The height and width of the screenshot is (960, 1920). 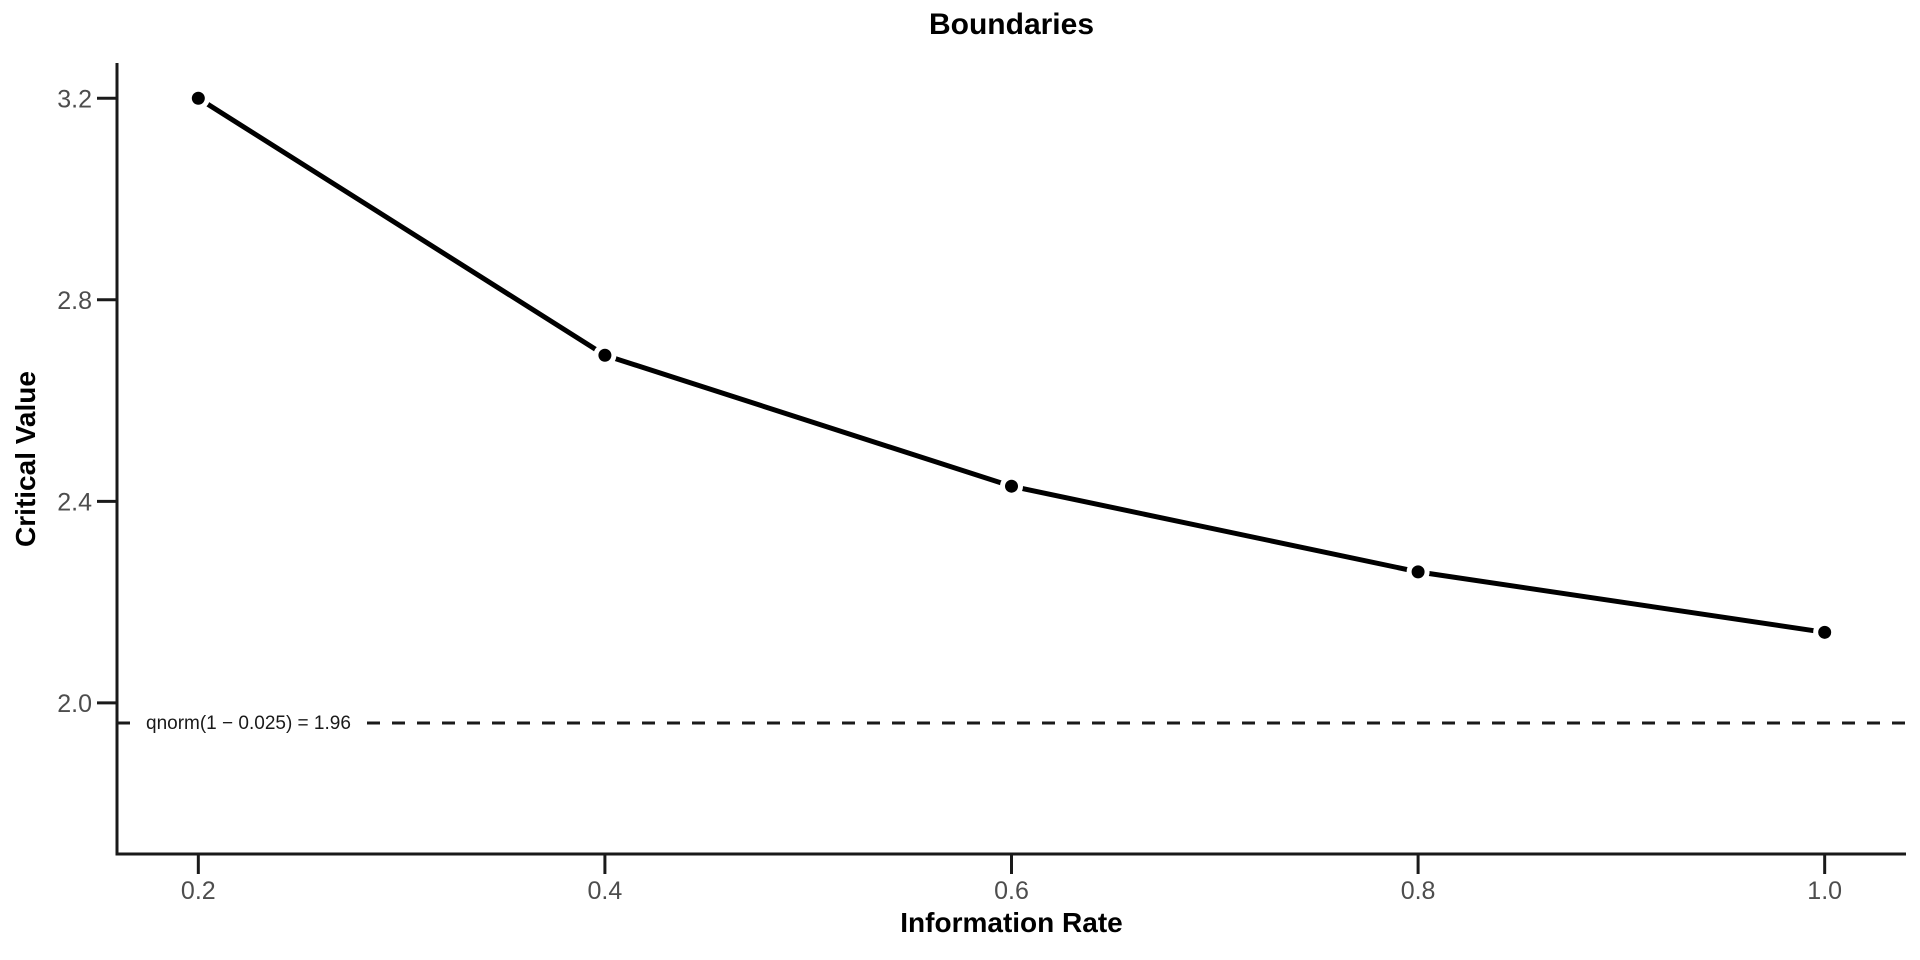 I want to click on x-tick-label: 0.8, so click(x=1418, y=891).